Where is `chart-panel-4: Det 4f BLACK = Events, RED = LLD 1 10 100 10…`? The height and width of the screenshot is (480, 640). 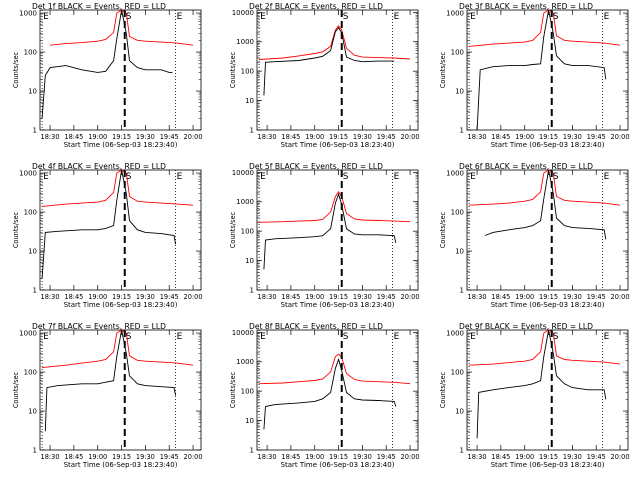
chart-panel-4: Det 4f BLACK = Events, RED = LLD 1 10 100 10… is located at coordinates (107, 235).